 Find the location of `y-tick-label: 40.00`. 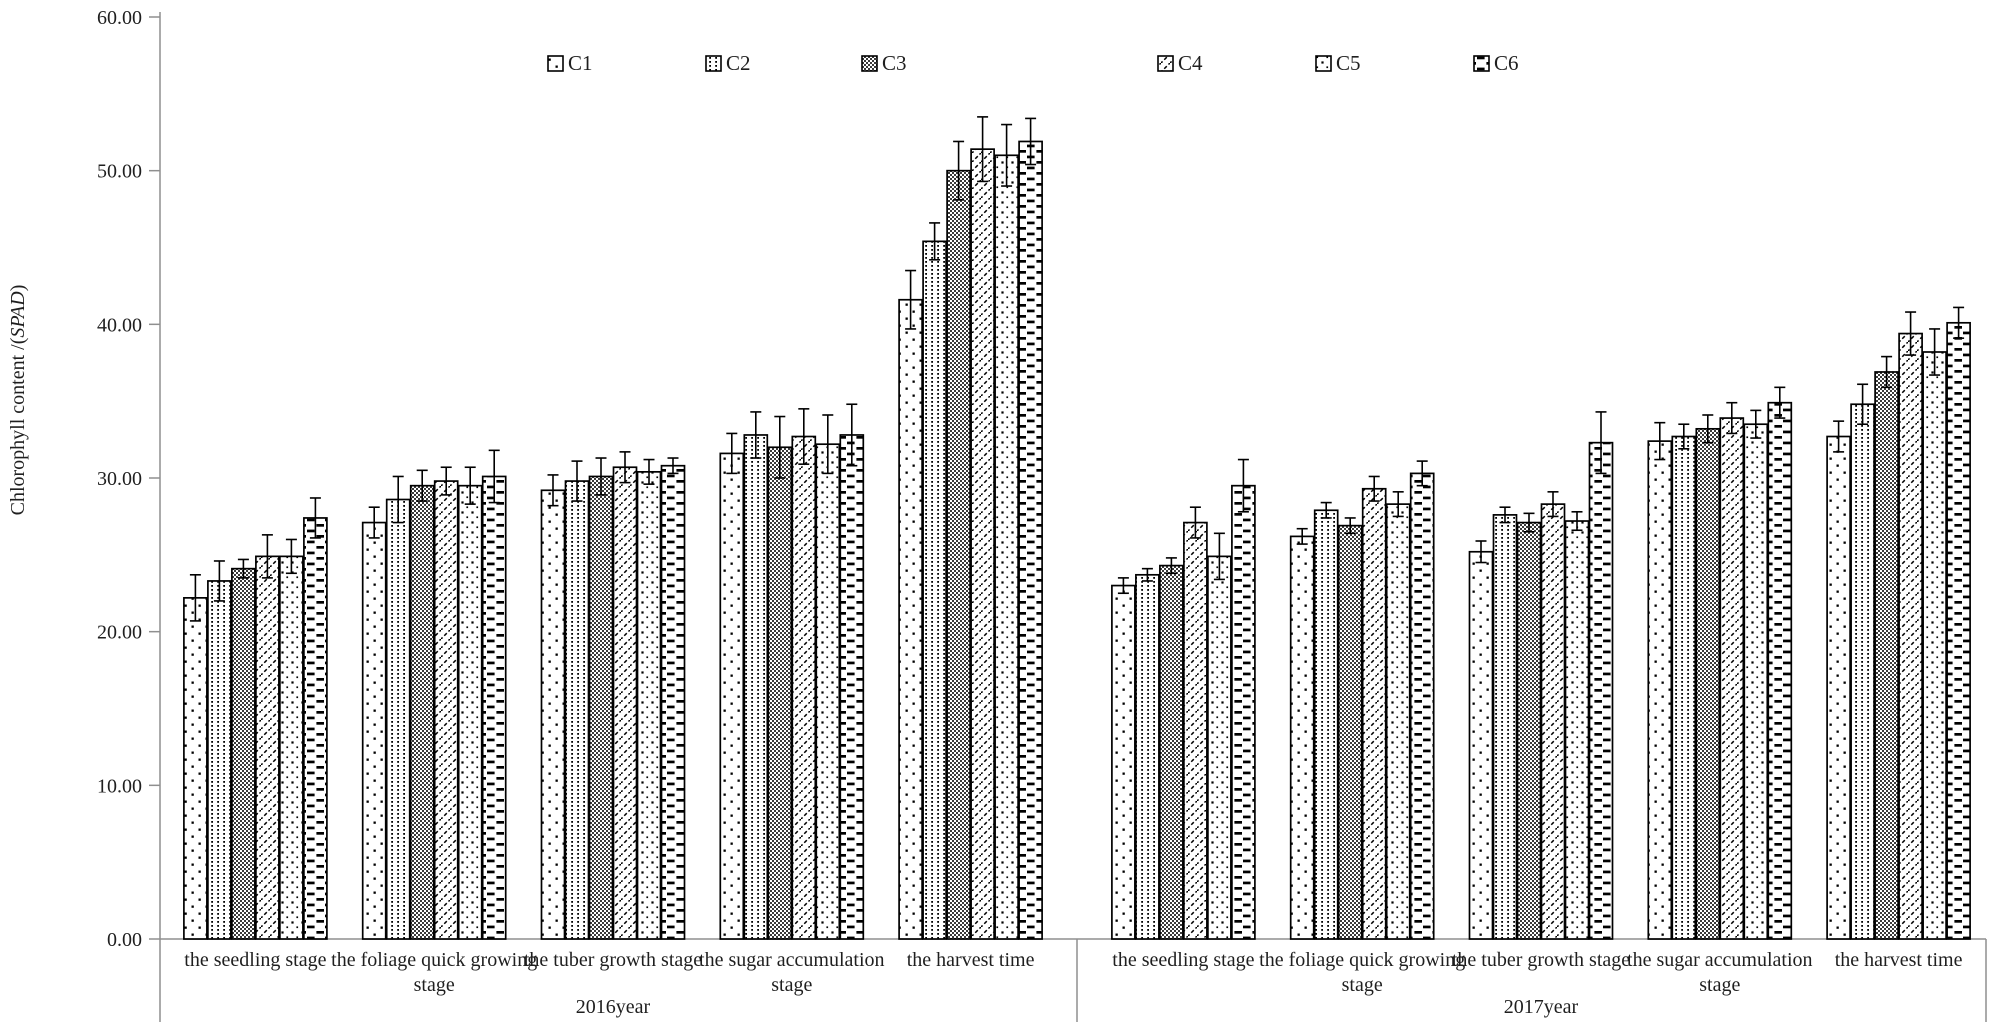

y-tick-label: 40.00 is located at coordinates (119, 325).